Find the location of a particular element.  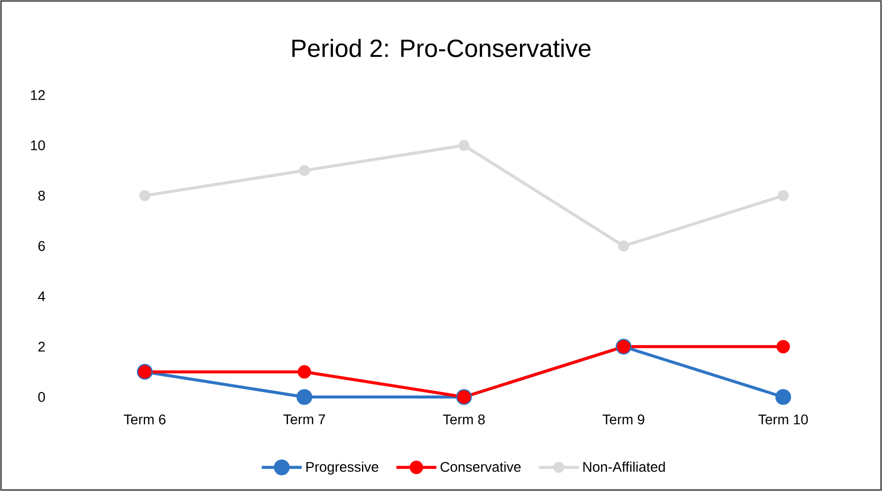

x-tick-label: Term 7 is located at coordinates (304, 419).